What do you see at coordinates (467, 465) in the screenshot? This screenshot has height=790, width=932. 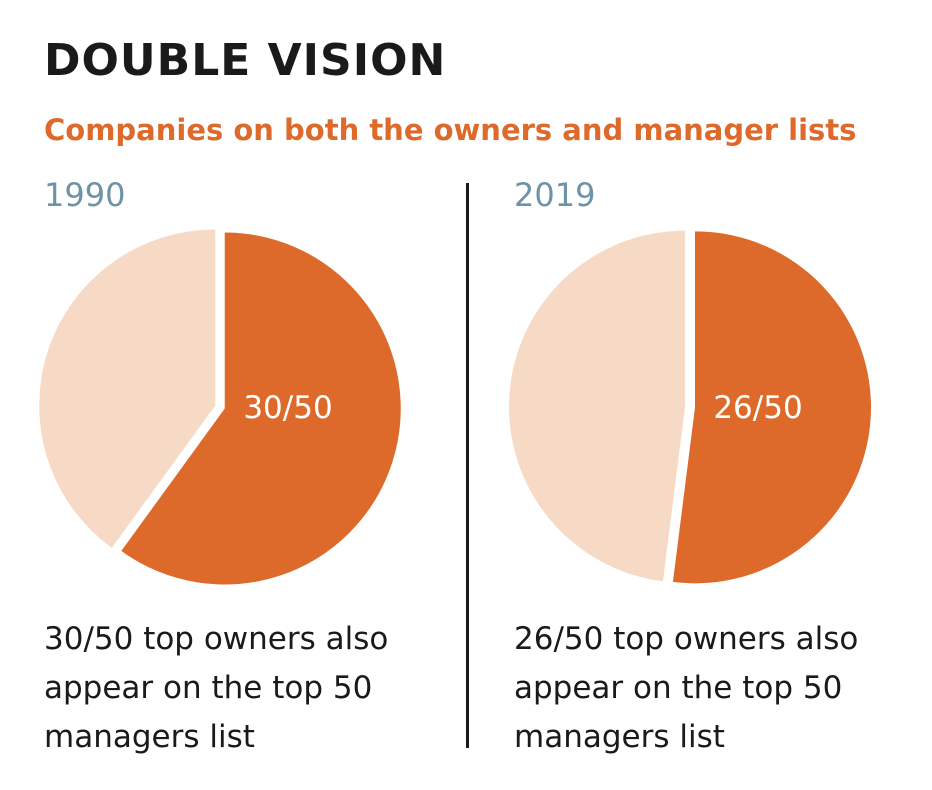 I see `panel-divider` at bounding box center [467, 465].